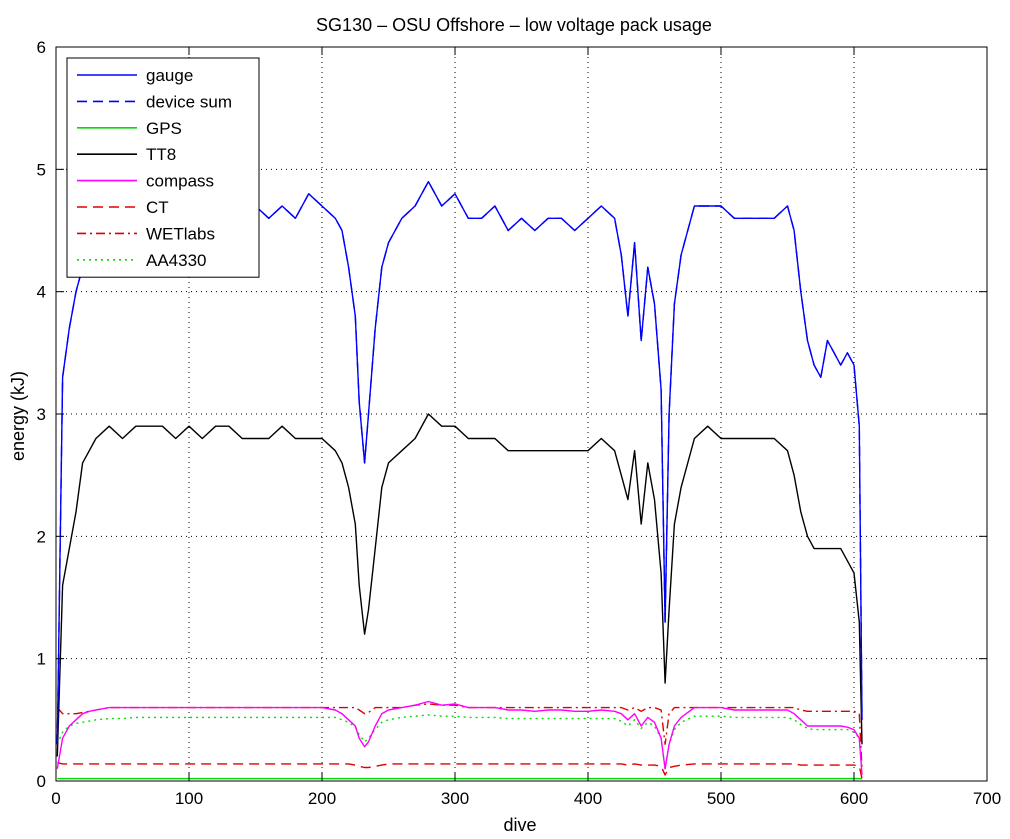 The width and height of the screenshot is (1010, 839). I want to click on x-tick-label: 200, so click(322, 798).